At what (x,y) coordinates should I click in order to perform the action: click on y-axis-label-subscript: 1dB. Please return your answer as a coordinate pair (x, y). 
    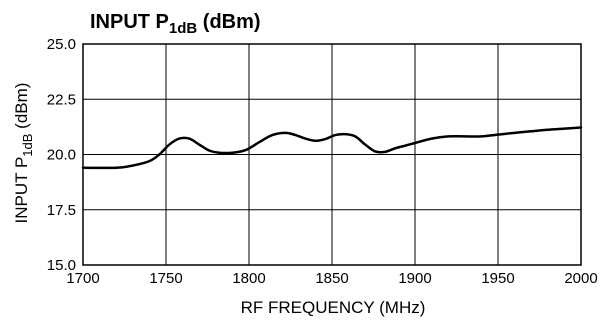
    Looking at the image, I should click on (27, 145).